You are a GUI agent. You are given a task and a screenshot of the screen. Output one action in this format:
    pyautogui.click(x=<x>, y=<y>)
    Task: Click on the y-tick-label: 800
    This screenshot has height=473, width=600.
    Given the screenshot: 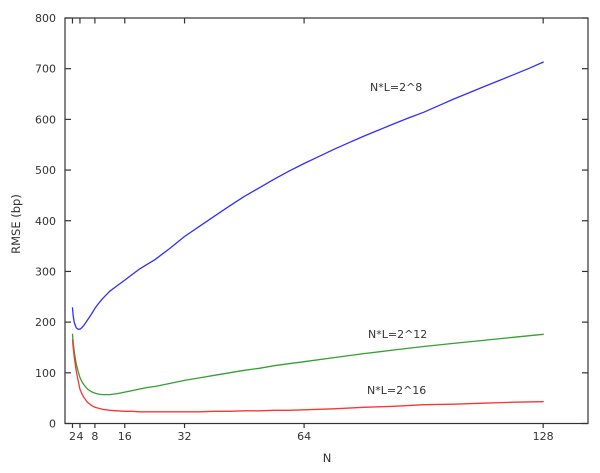 What is the action you would take?
    pyautogui.click(x=45, y=18)
    